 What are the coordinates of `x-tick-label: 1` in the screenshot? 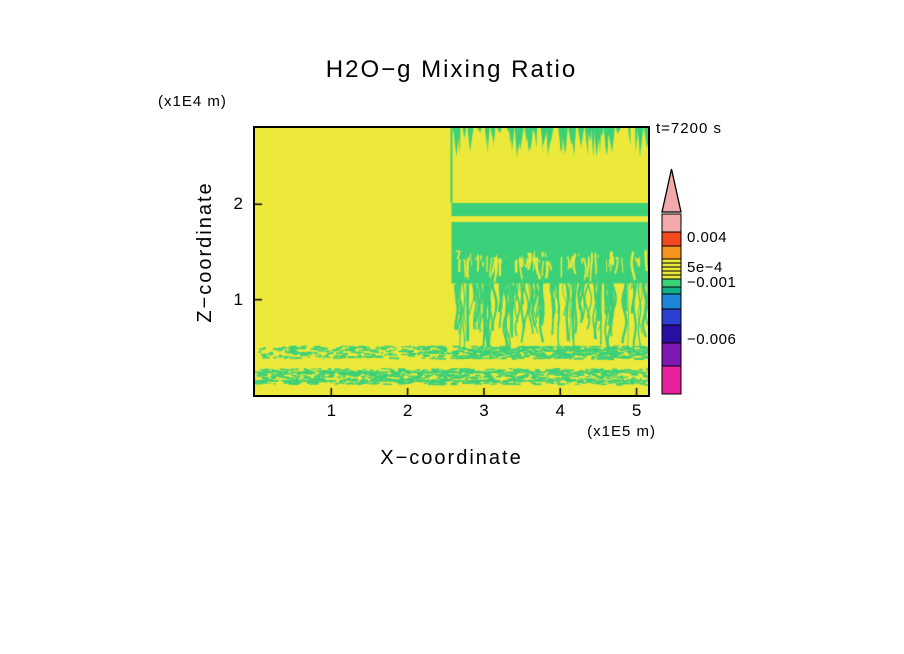 It's located at (331, 410).